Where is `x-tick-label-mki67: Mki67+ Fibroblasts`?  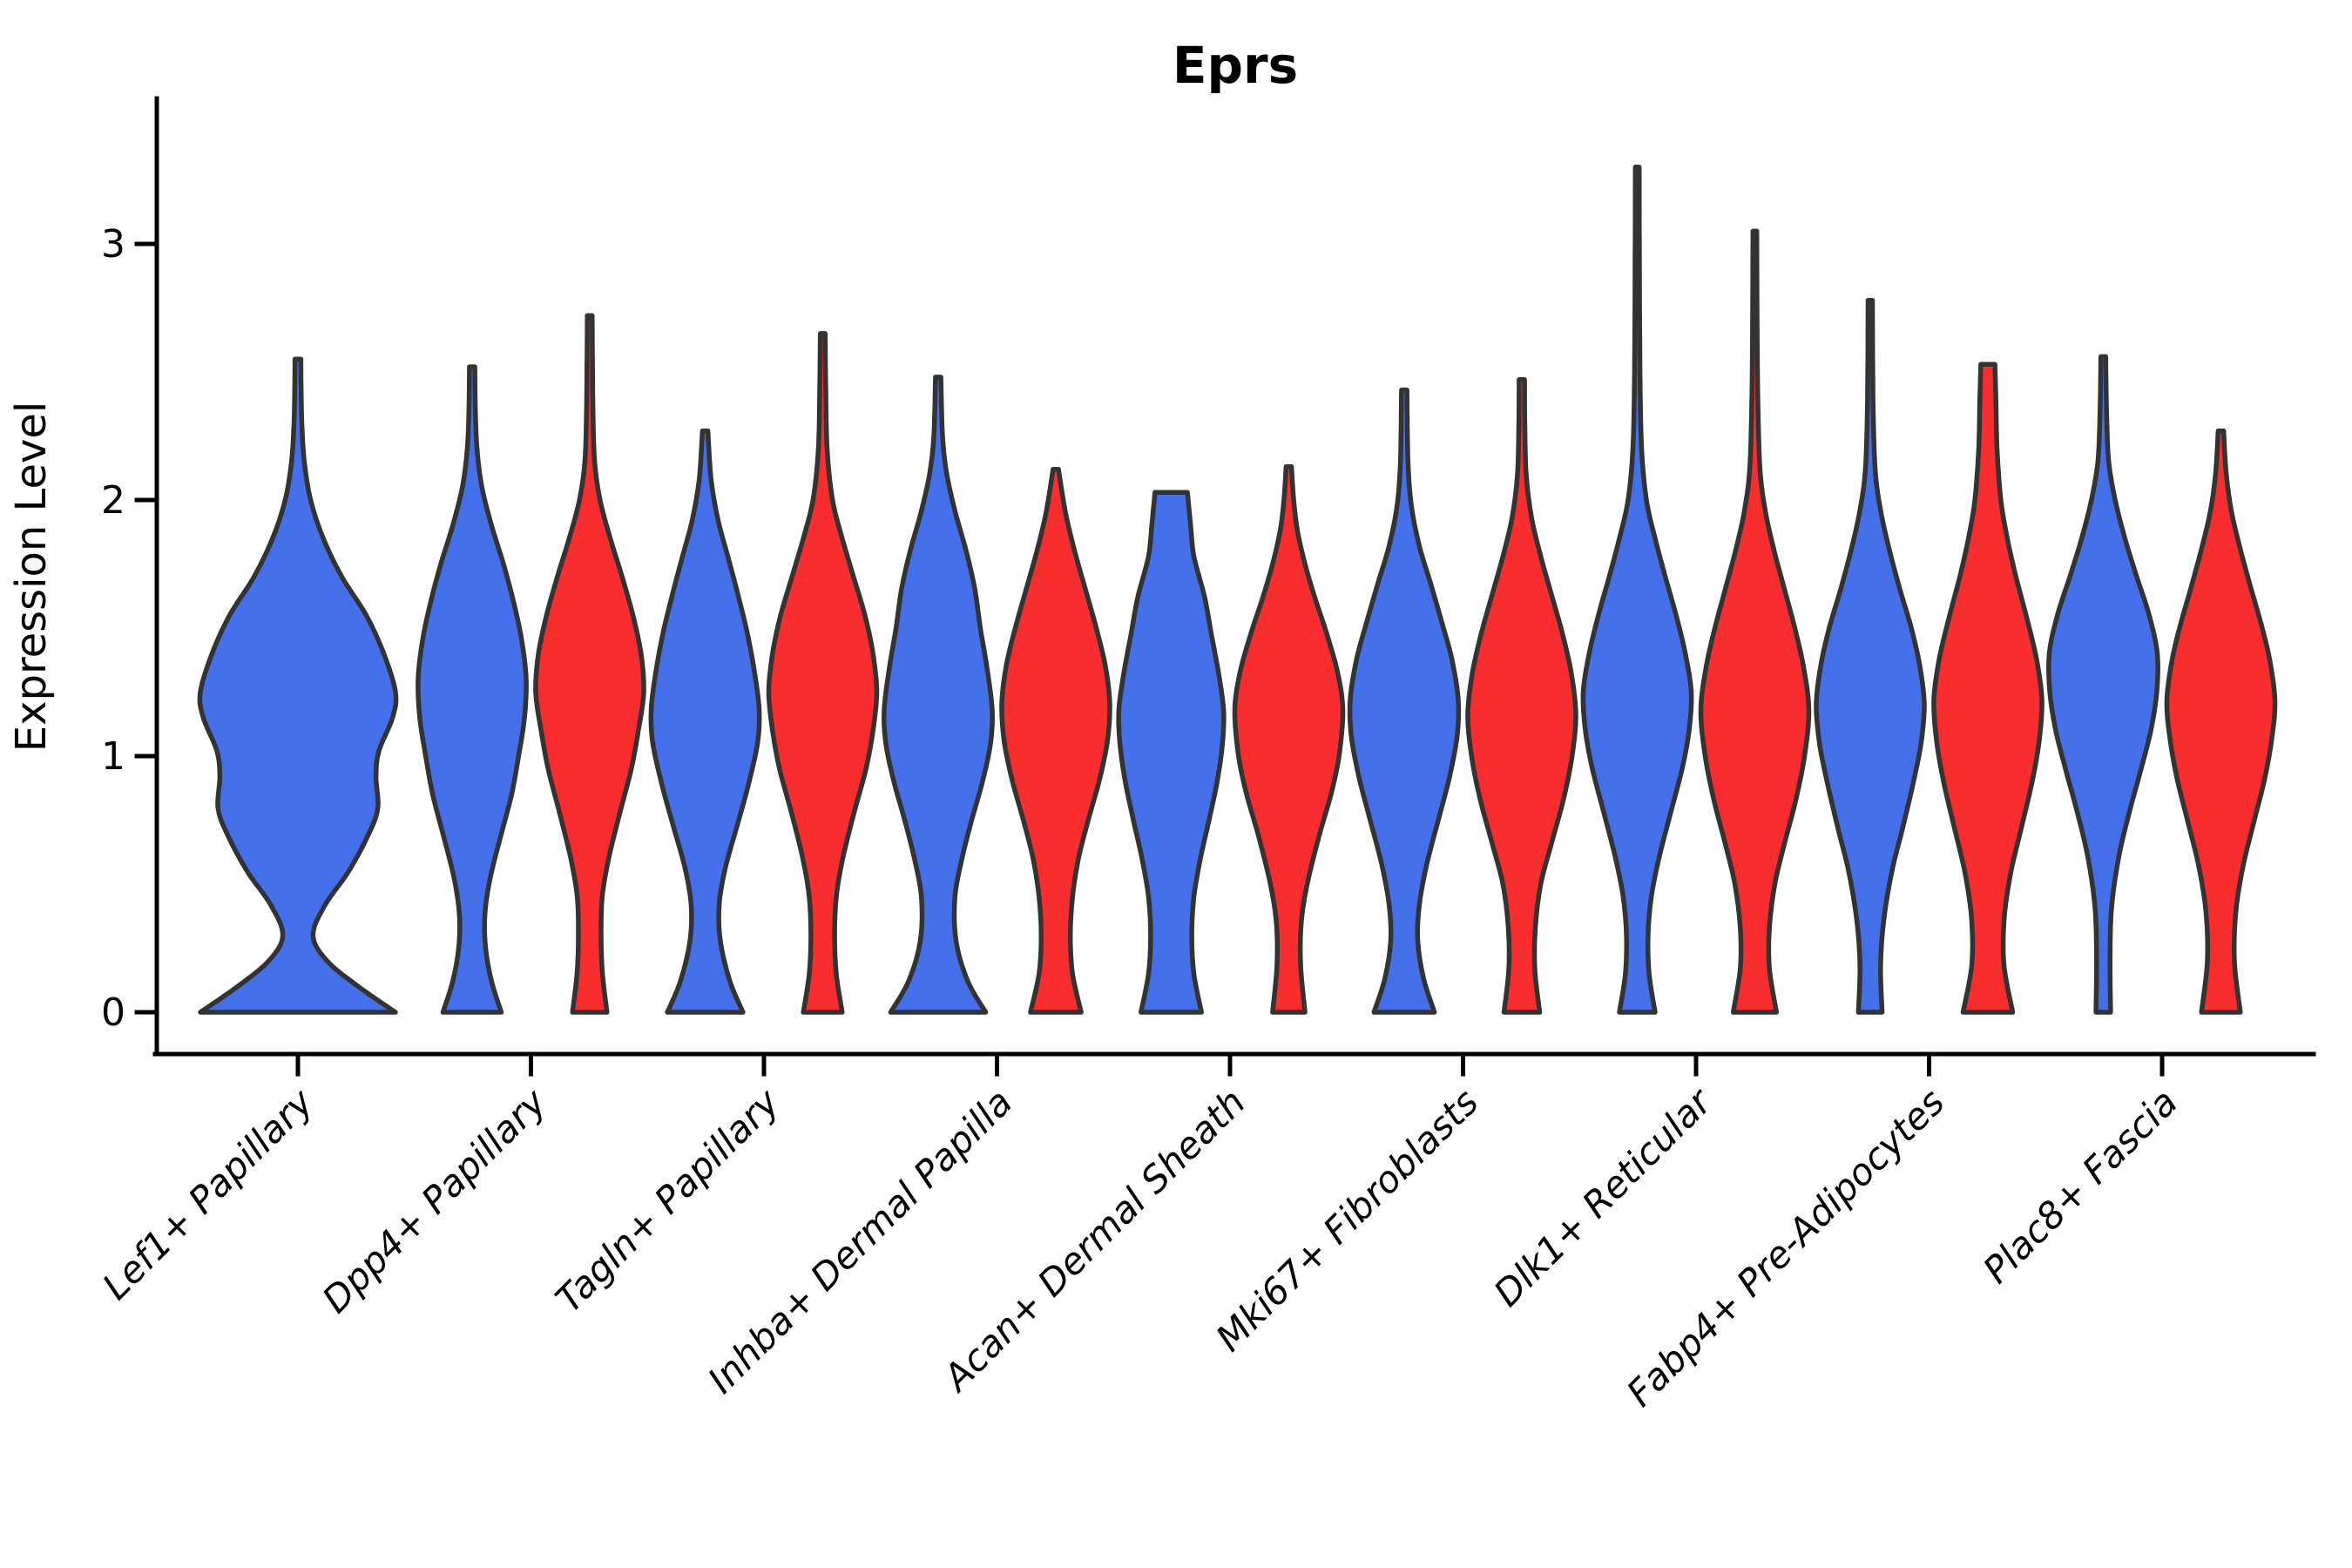 x-tick-label-mki67: Mki67+ Fibroblasts is located at coordinates (1346, 1219).